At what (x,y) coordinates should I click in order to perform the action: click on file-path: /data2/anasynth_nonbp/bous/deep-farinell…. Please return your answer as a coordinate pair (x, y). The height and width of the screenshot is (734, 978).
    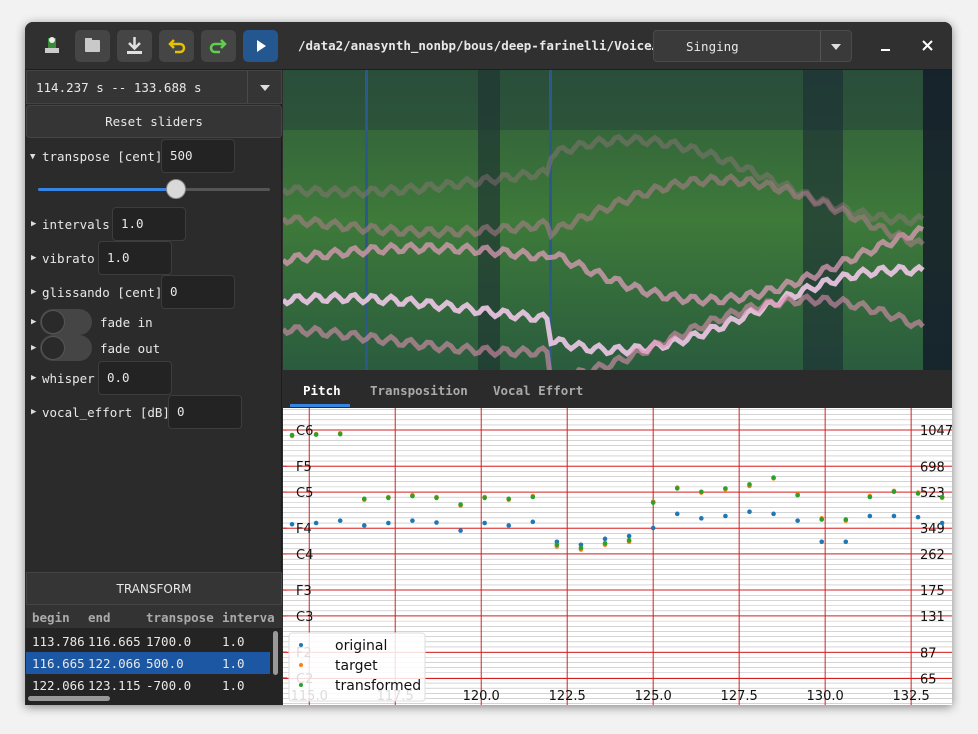
    Looking at the image, I should click on (479, 45).